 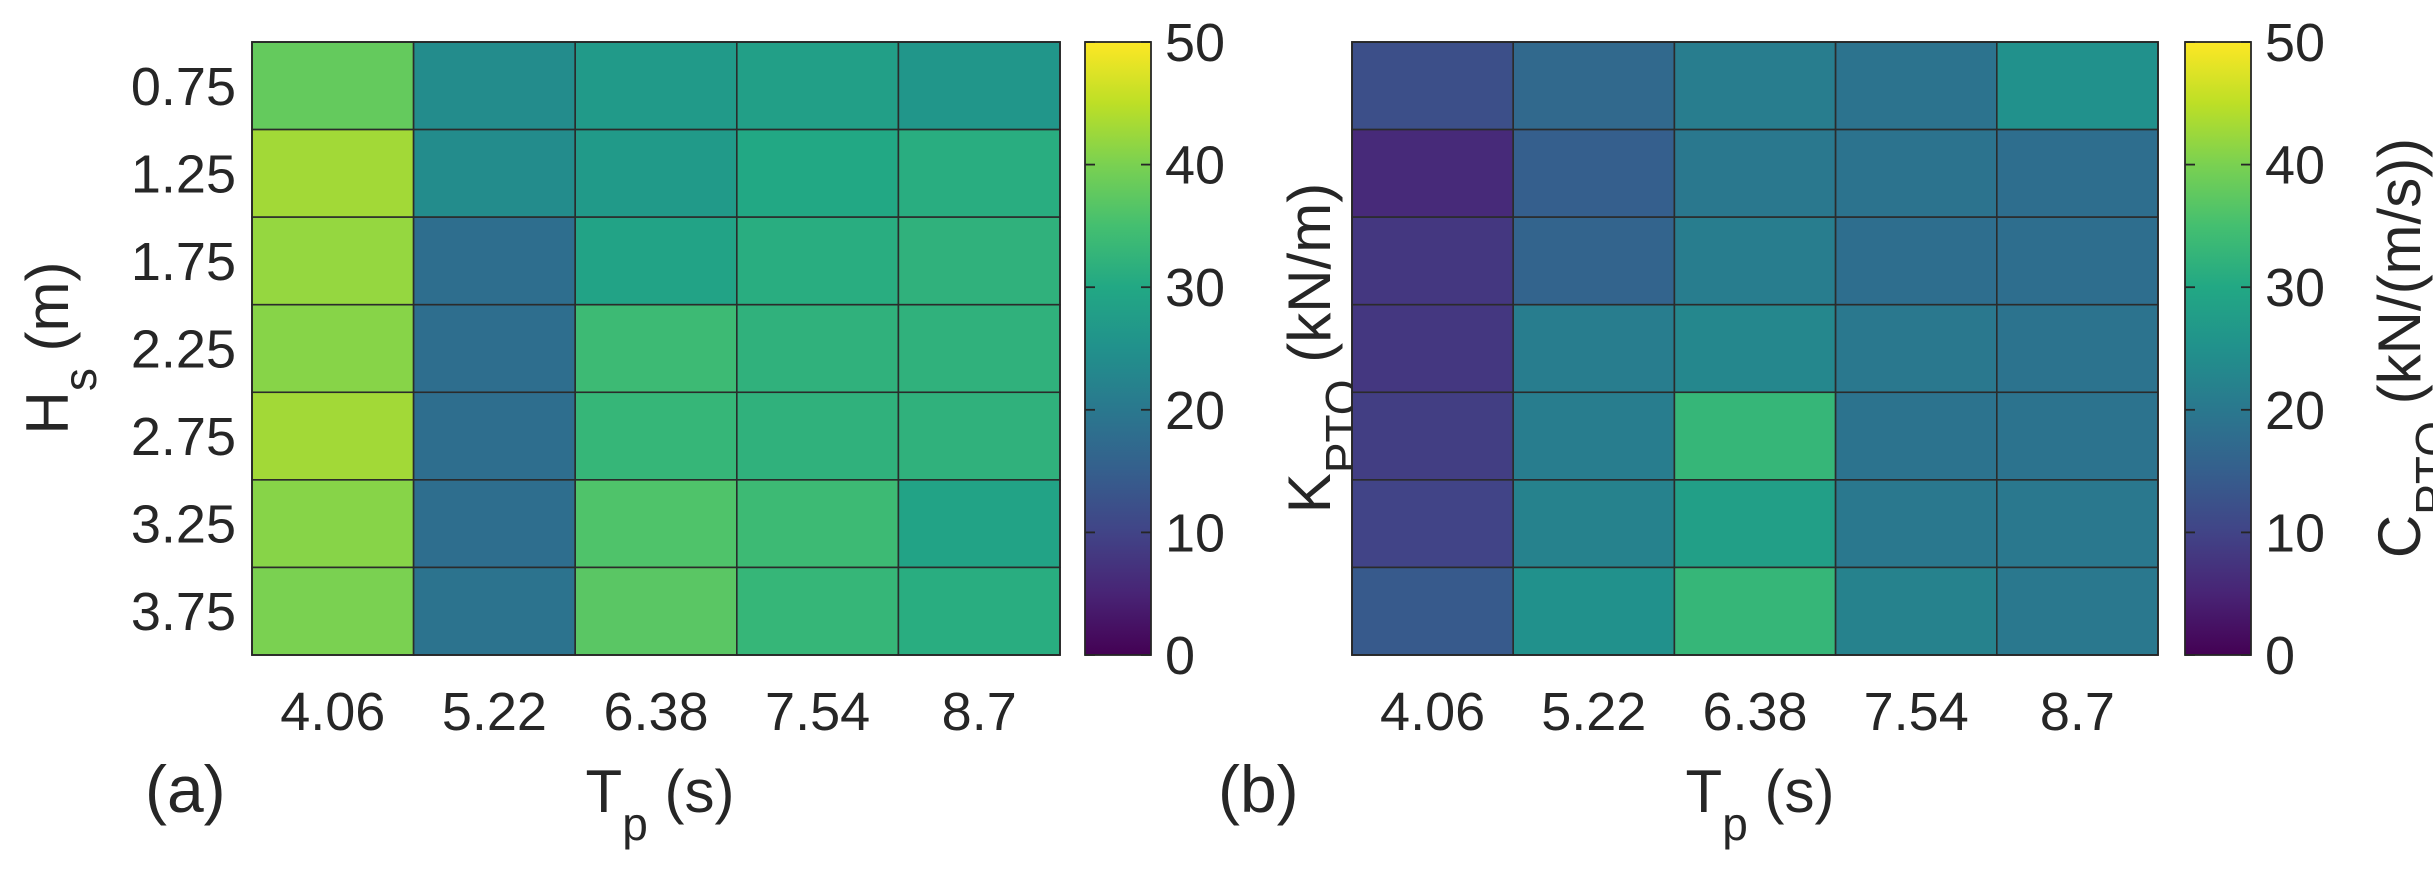 I want to click on panel-label: (a), so click(x=185, y=789).